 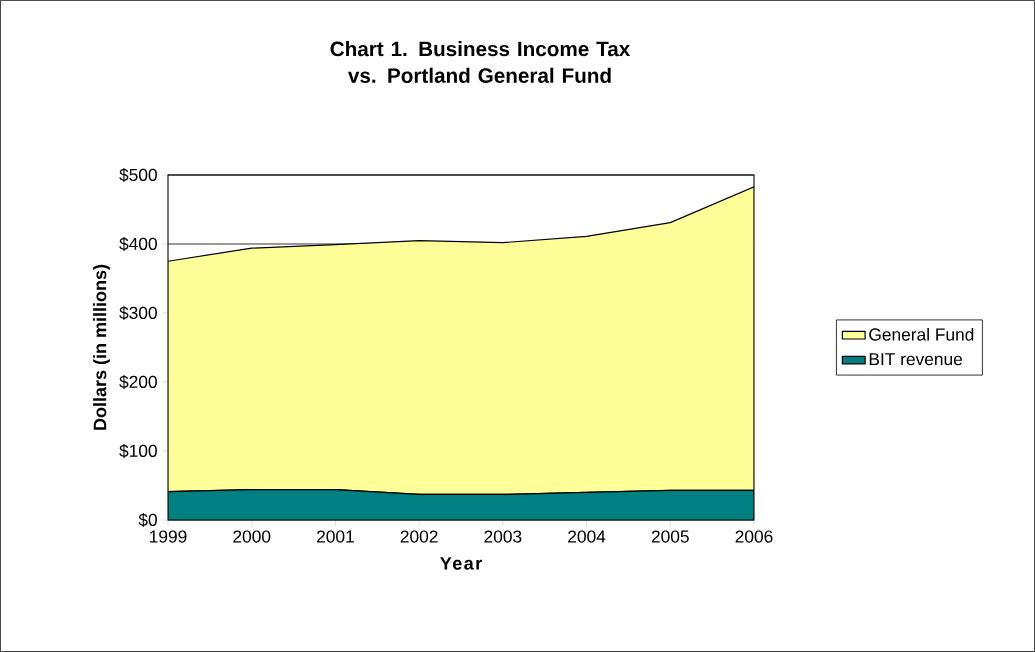 I want to click on y-tick-label: $100, so click(x=138, y=450).